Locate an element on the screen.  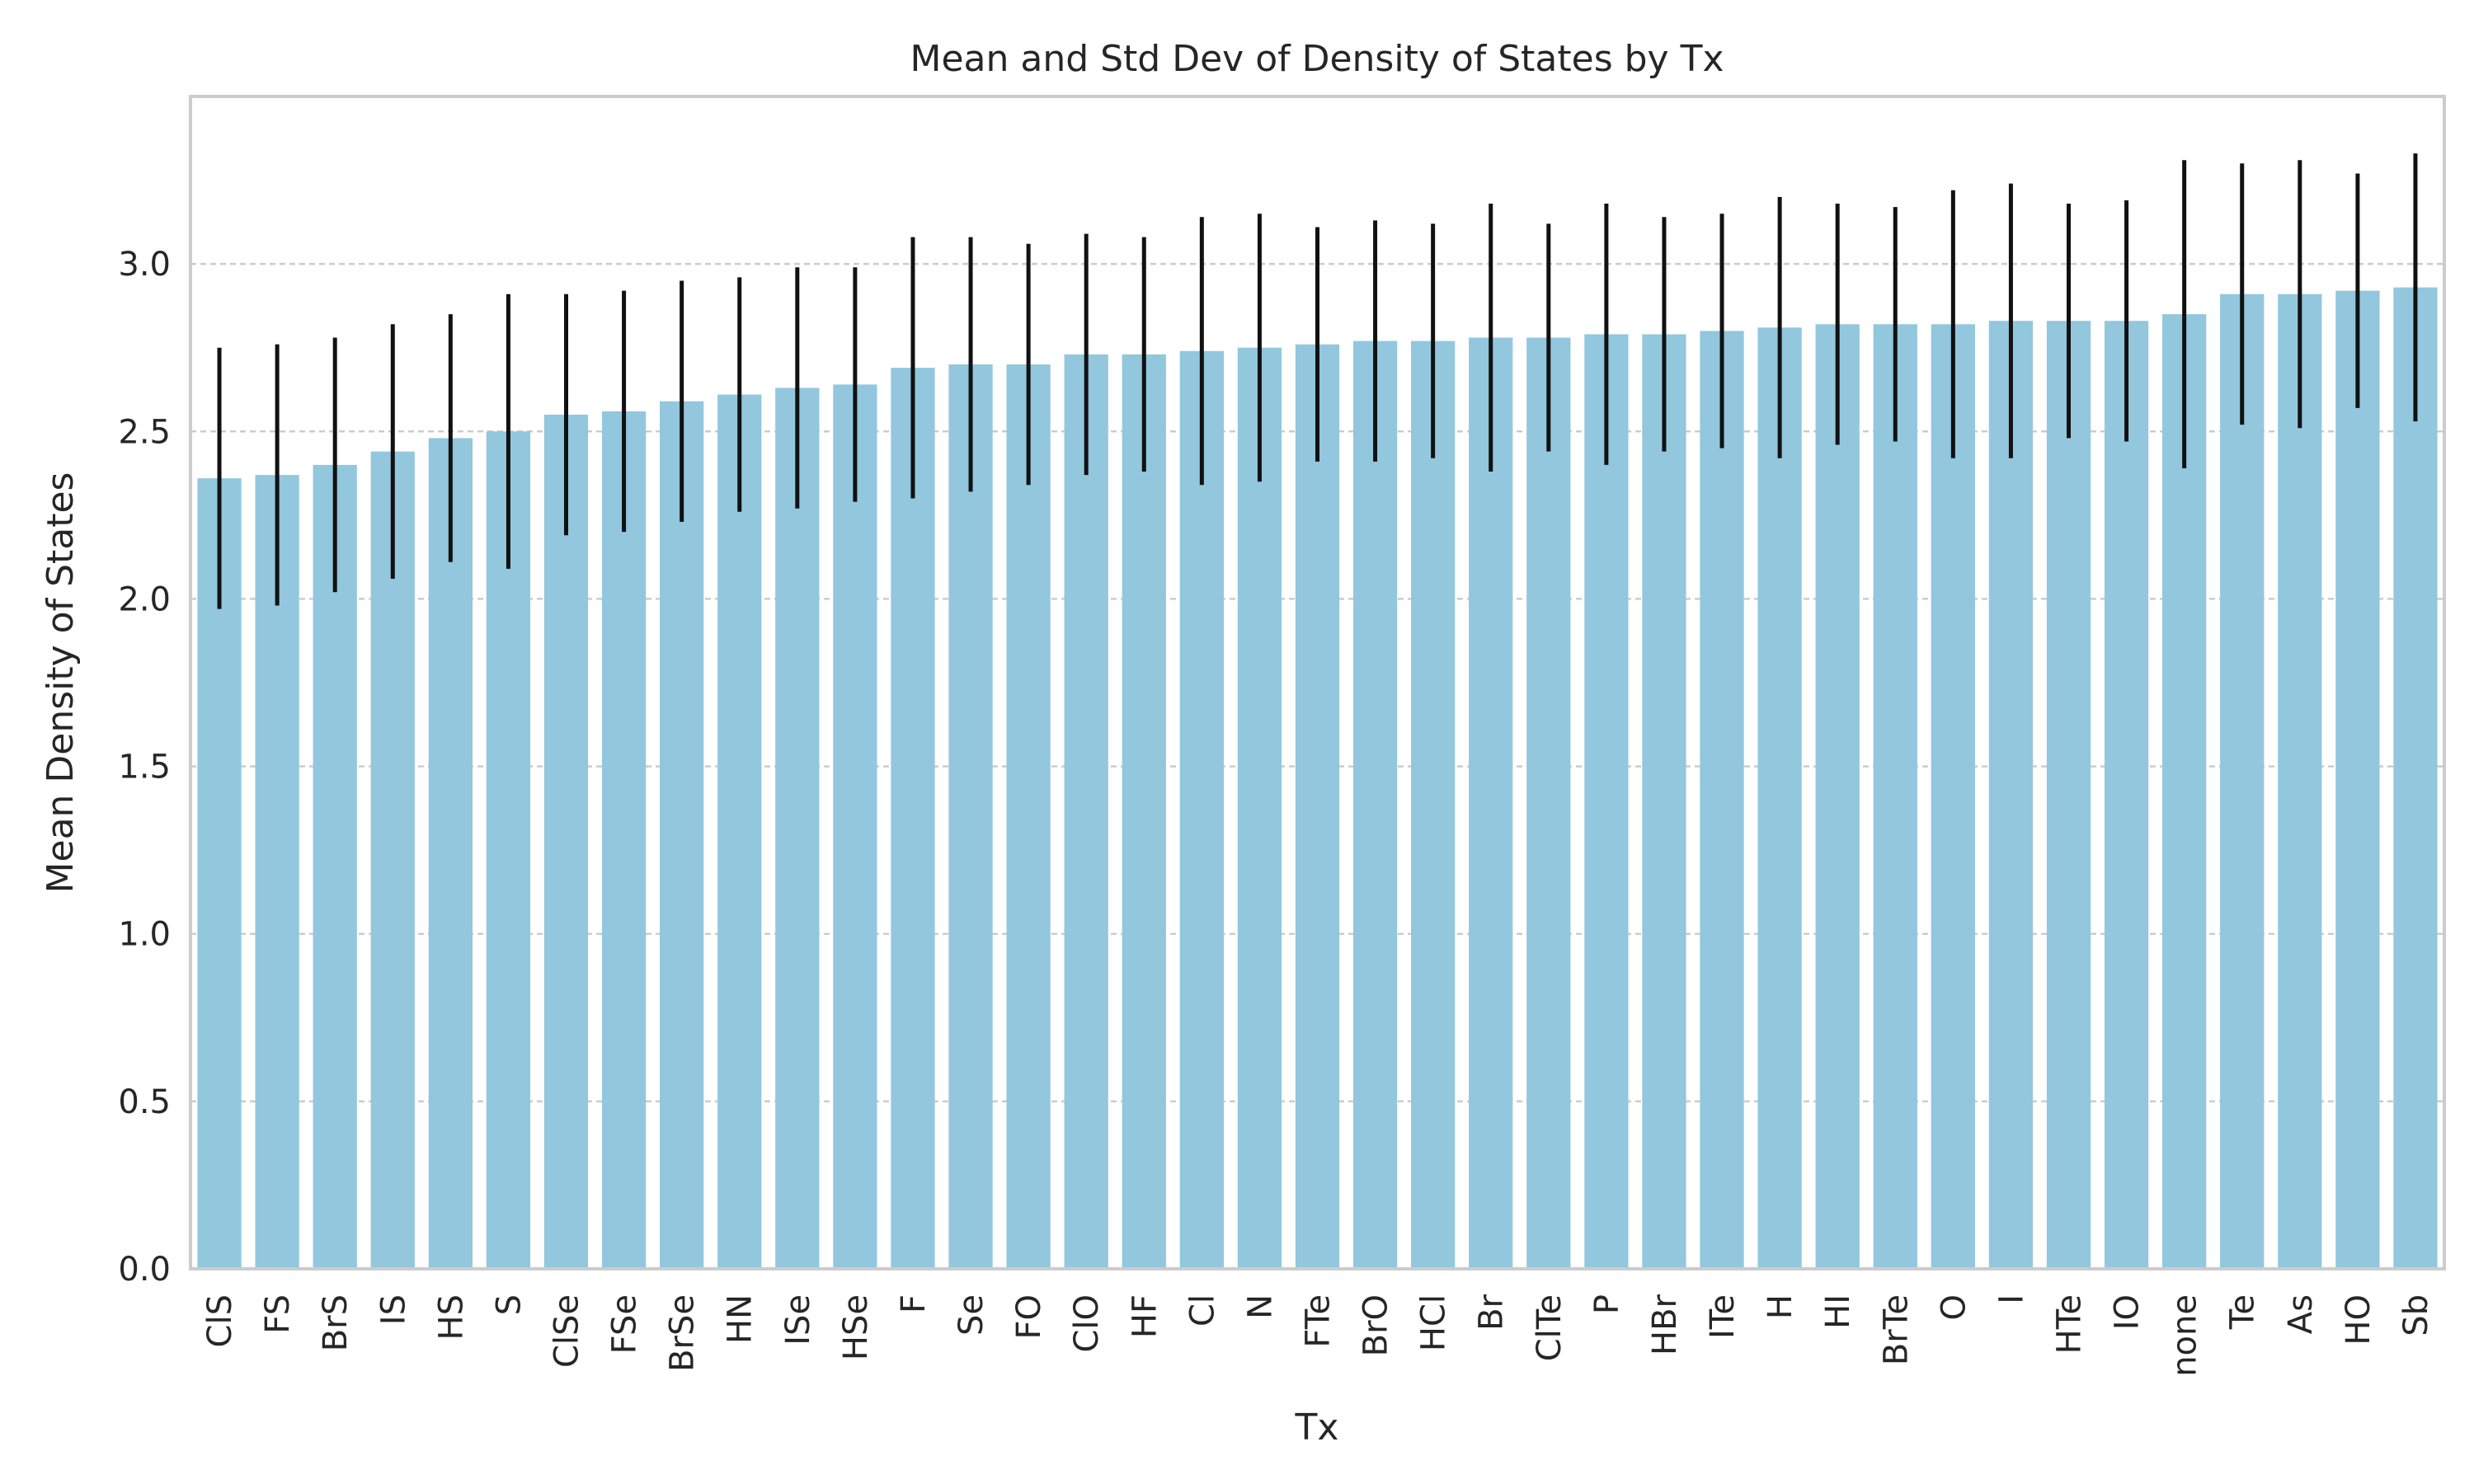
bar-Se is located at coordinates (970, 816).